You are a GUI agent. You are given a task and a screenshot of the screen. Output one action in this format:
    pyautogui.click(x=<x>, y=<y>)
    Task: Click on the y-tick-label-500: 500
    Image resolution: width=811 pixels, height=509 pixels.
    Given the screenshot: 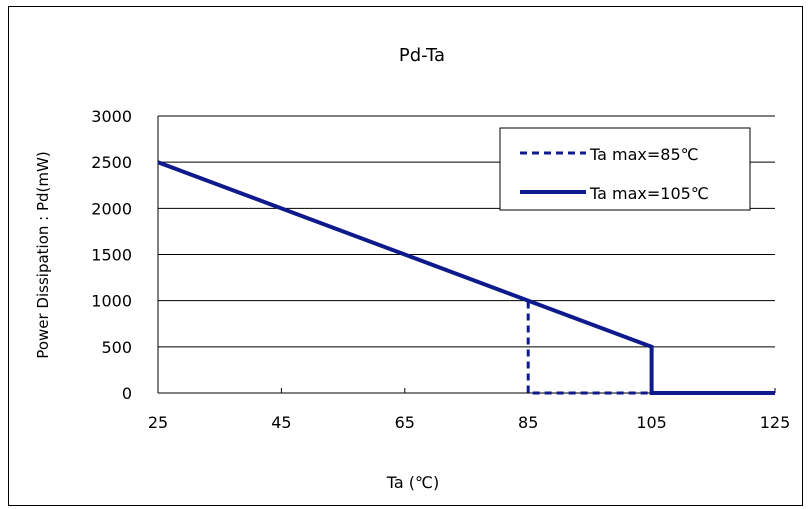 What is the action you would take?
    pyautogui.click(x=116, y=347)
    